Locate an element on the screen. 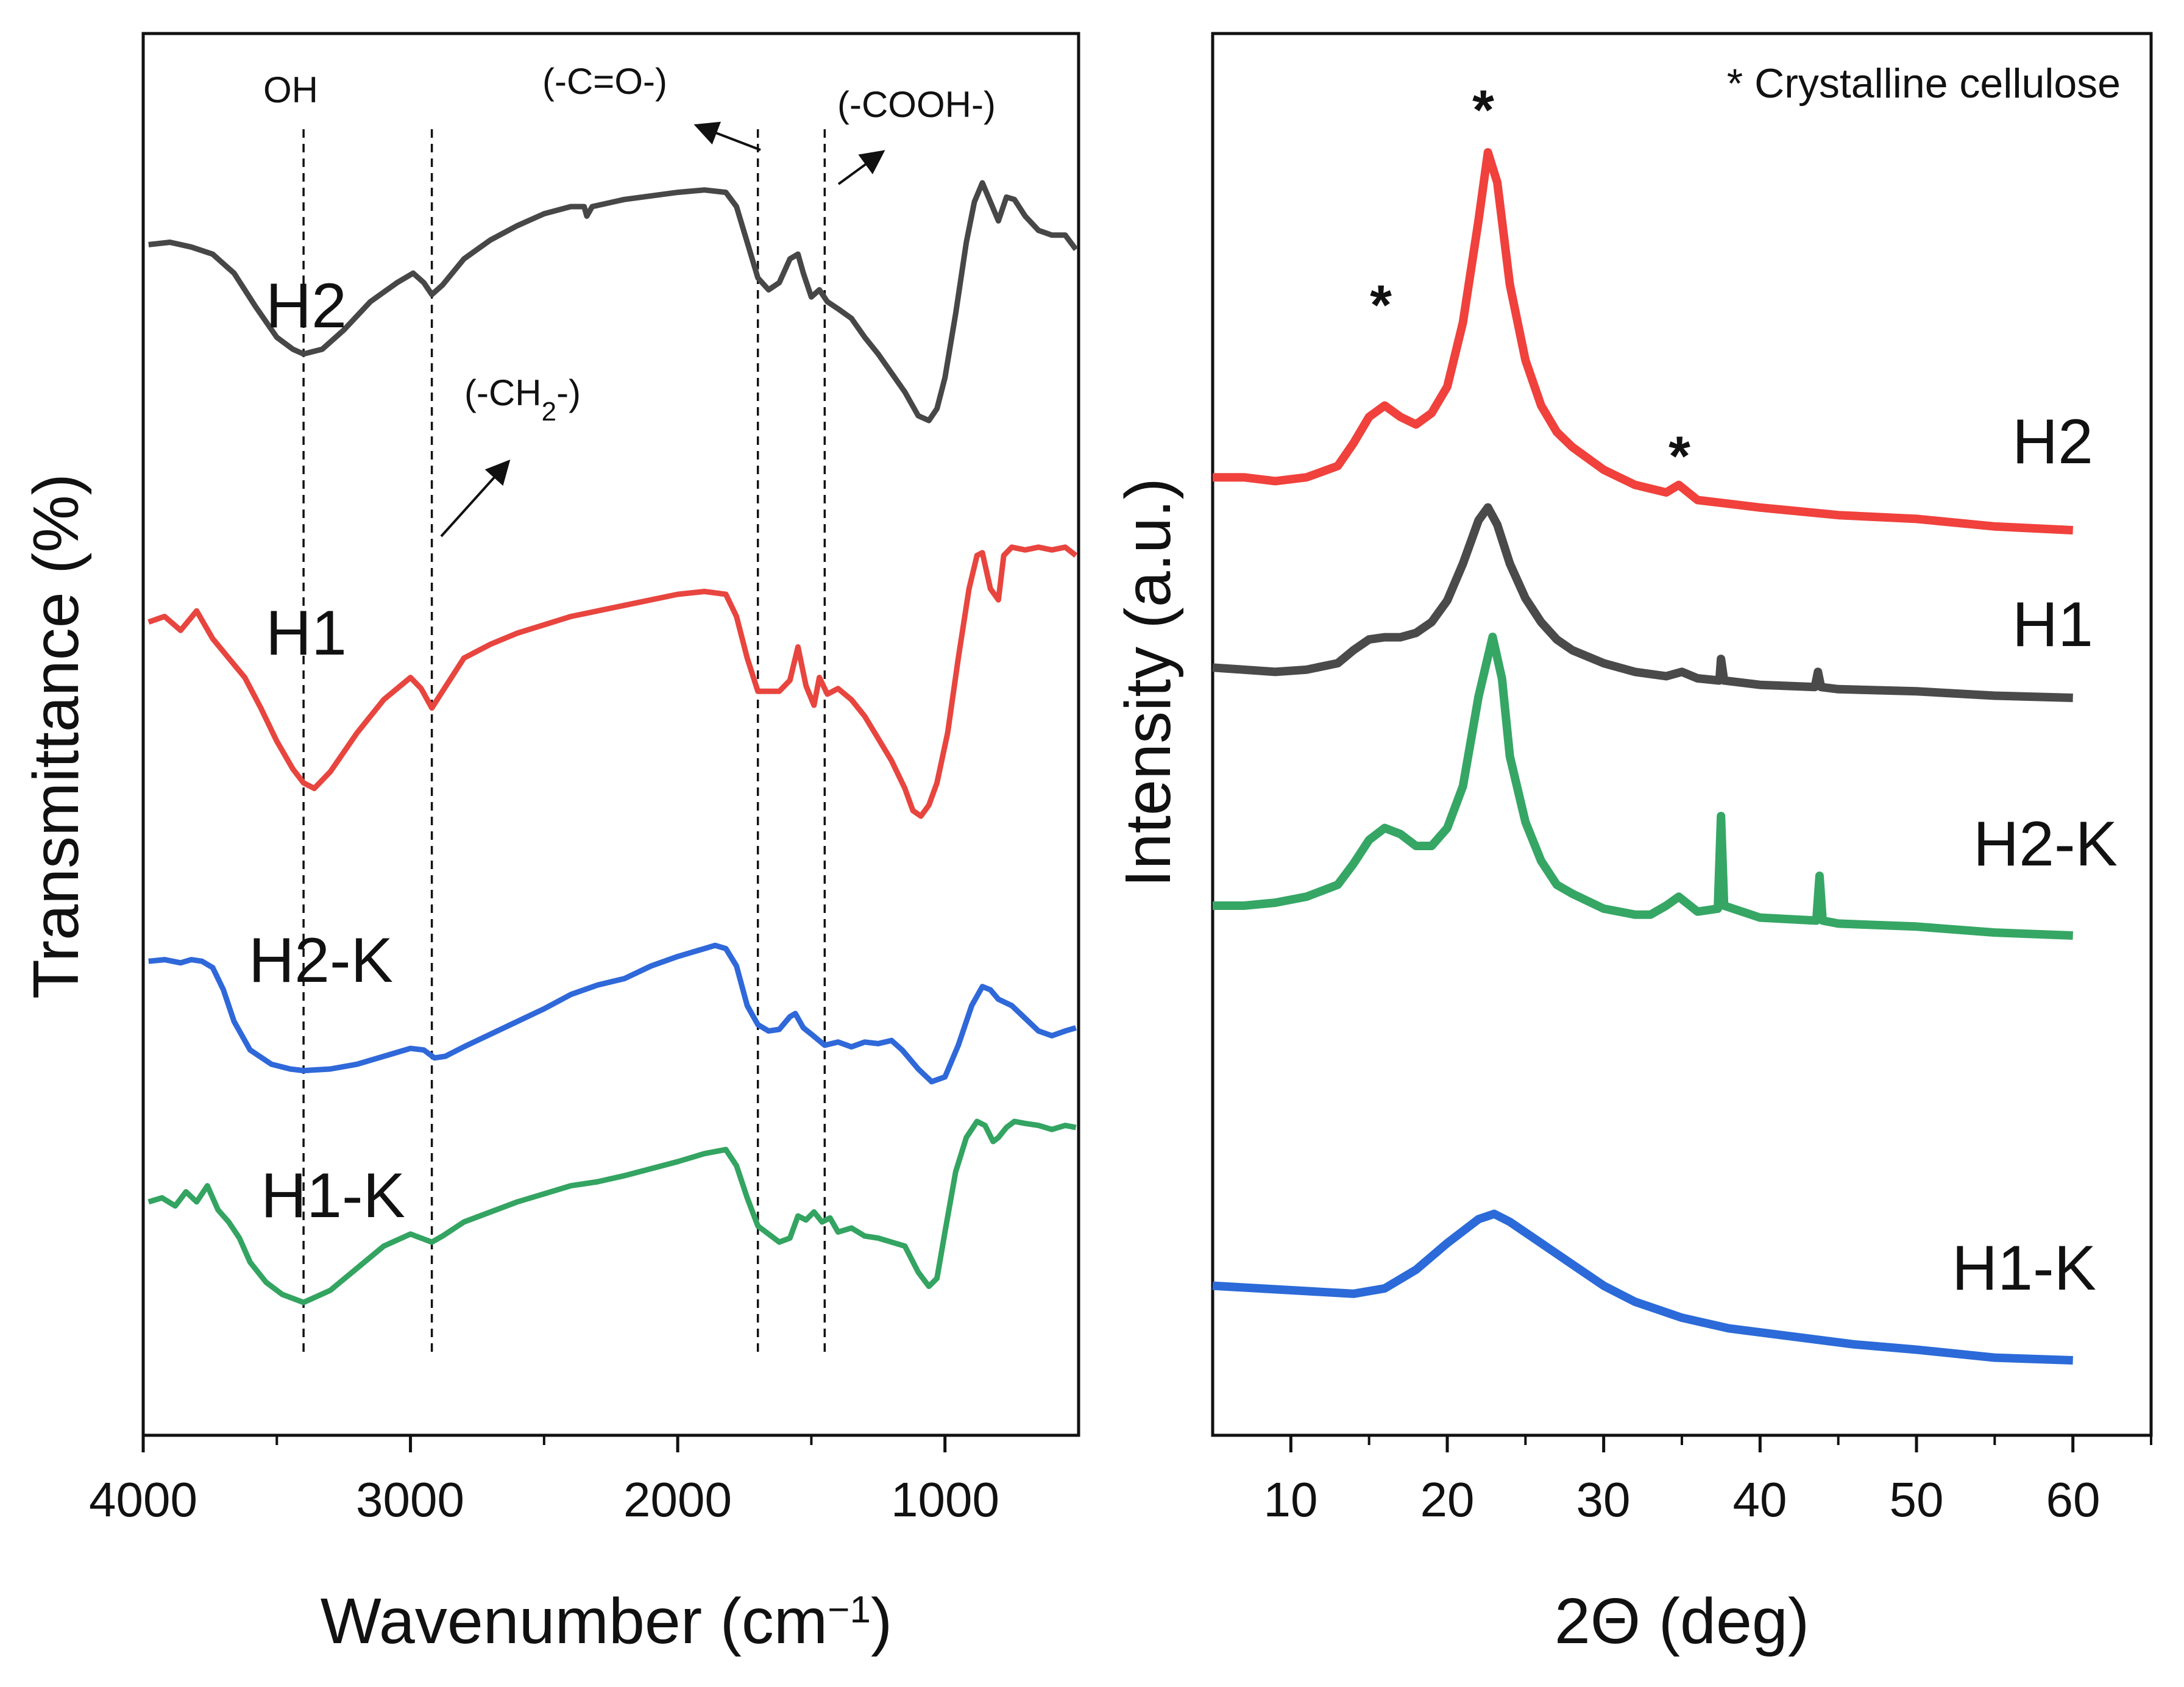 The height and width of the screenshot is (1687, 2184). series-label-h1k-ftir: H1-K is located at coordinates (333, 1195).